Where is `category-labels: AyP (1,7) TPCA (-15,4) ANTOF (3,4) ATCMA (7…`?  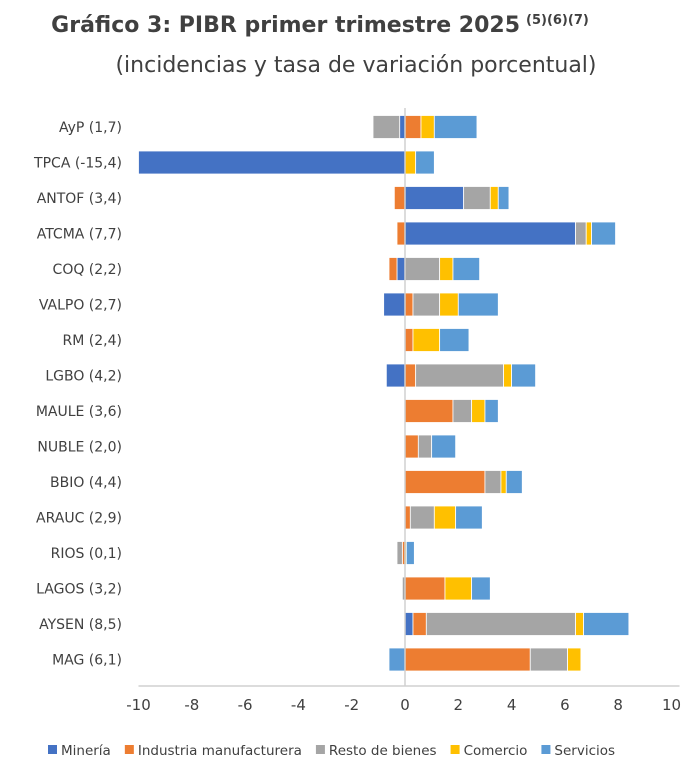 category-labels: AyP (1,7) TPCA (-15,4) ANTOF (3,4) ATCMA (7… is located at coordinates (77, 394).